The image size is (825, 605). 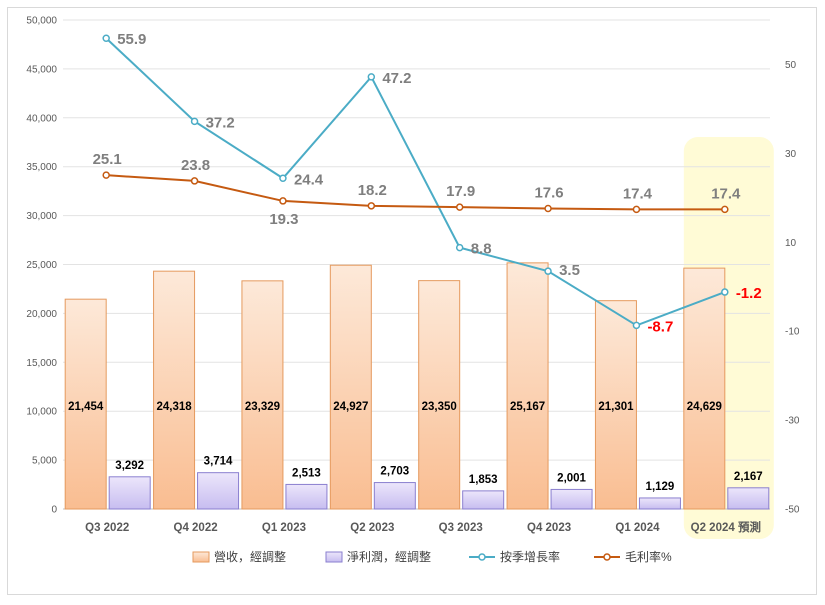 What do you see at coordinates (41, 216) in the screenshot?
I see `left-axis-tick-label: 30,000` at bounding box center [41, 216].